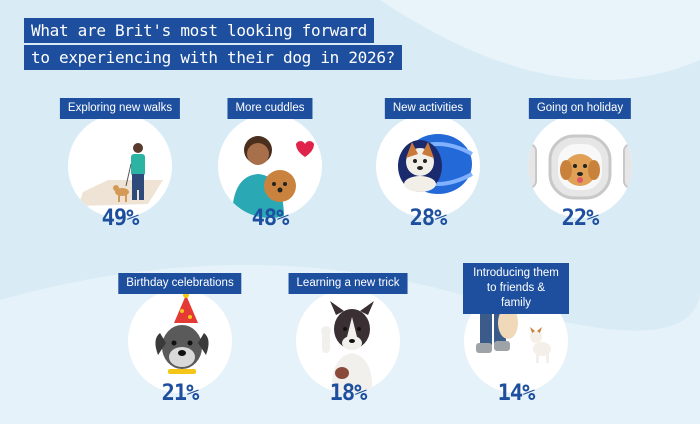 Image resolution: width=700 pixels, height=424 pixels. Describe the element at coordinates (120, 108) in the screenshot. I see `category-label: Exploring new walks` at that location.